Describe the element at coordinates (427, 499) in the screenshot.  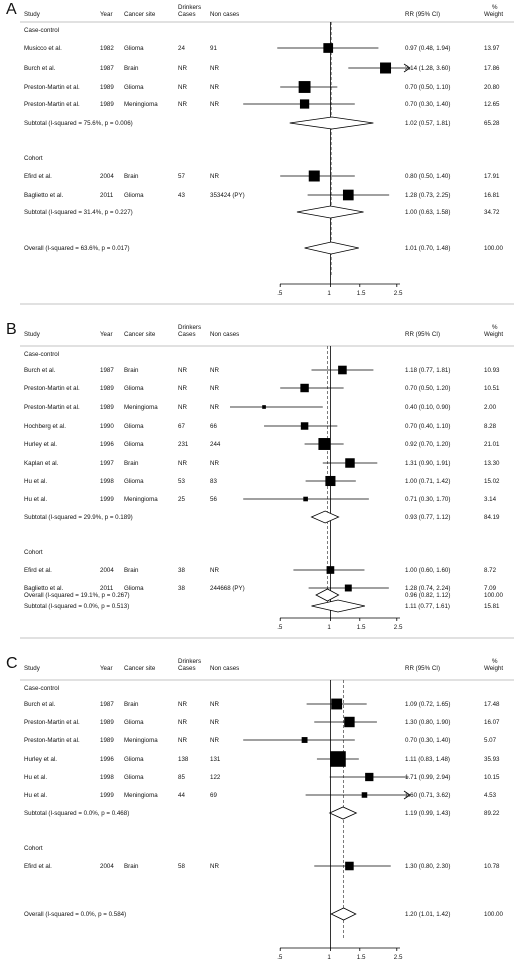
I see `rr-ci-label: 0.71 (0.30, 1.70)` at that location.